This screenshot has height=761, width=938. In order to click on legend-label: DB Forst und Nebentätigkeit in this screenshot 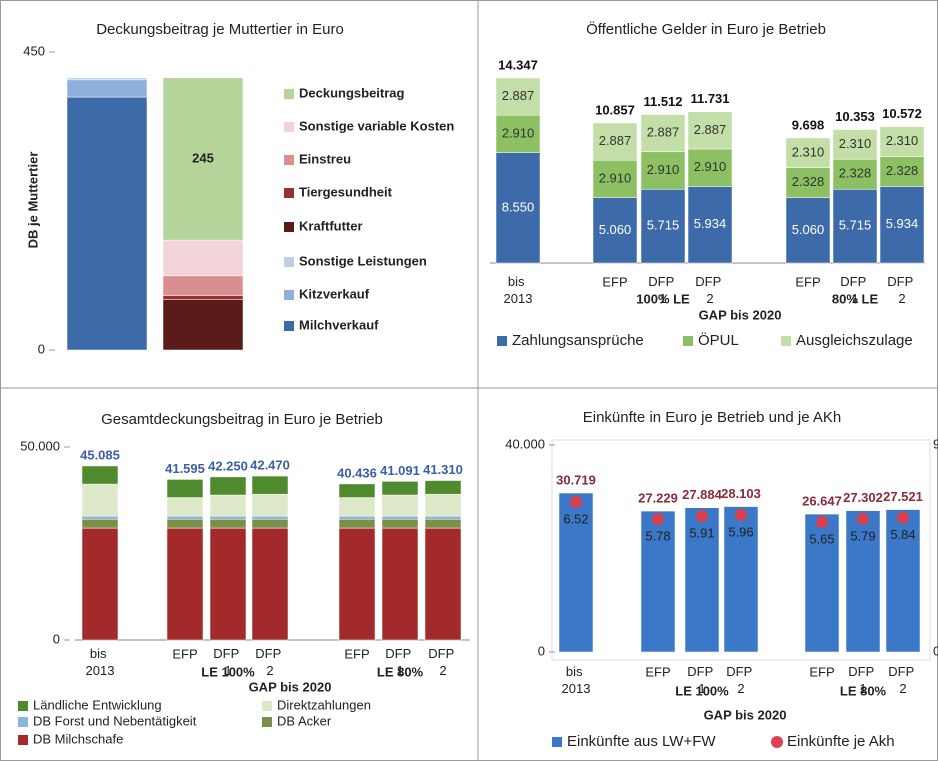, I will do `click(115, 720)`.